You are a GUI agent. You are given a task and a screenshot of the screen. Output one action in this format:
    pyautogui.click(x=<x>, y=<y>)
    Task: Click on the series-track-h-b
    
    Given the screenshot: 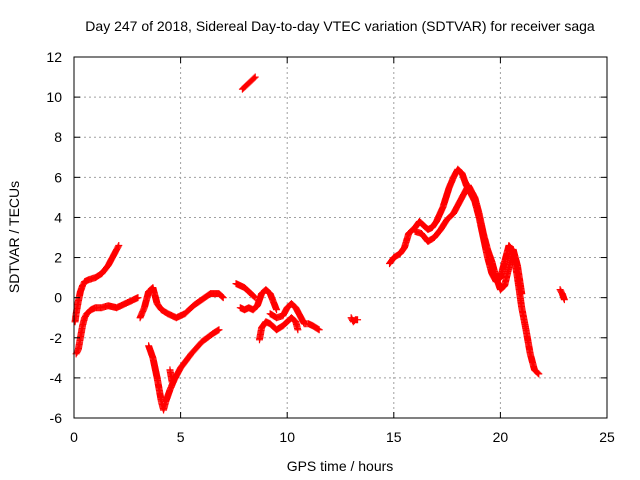 What is the action you would take?
    pyautogui.click(x=468, y=239)
    